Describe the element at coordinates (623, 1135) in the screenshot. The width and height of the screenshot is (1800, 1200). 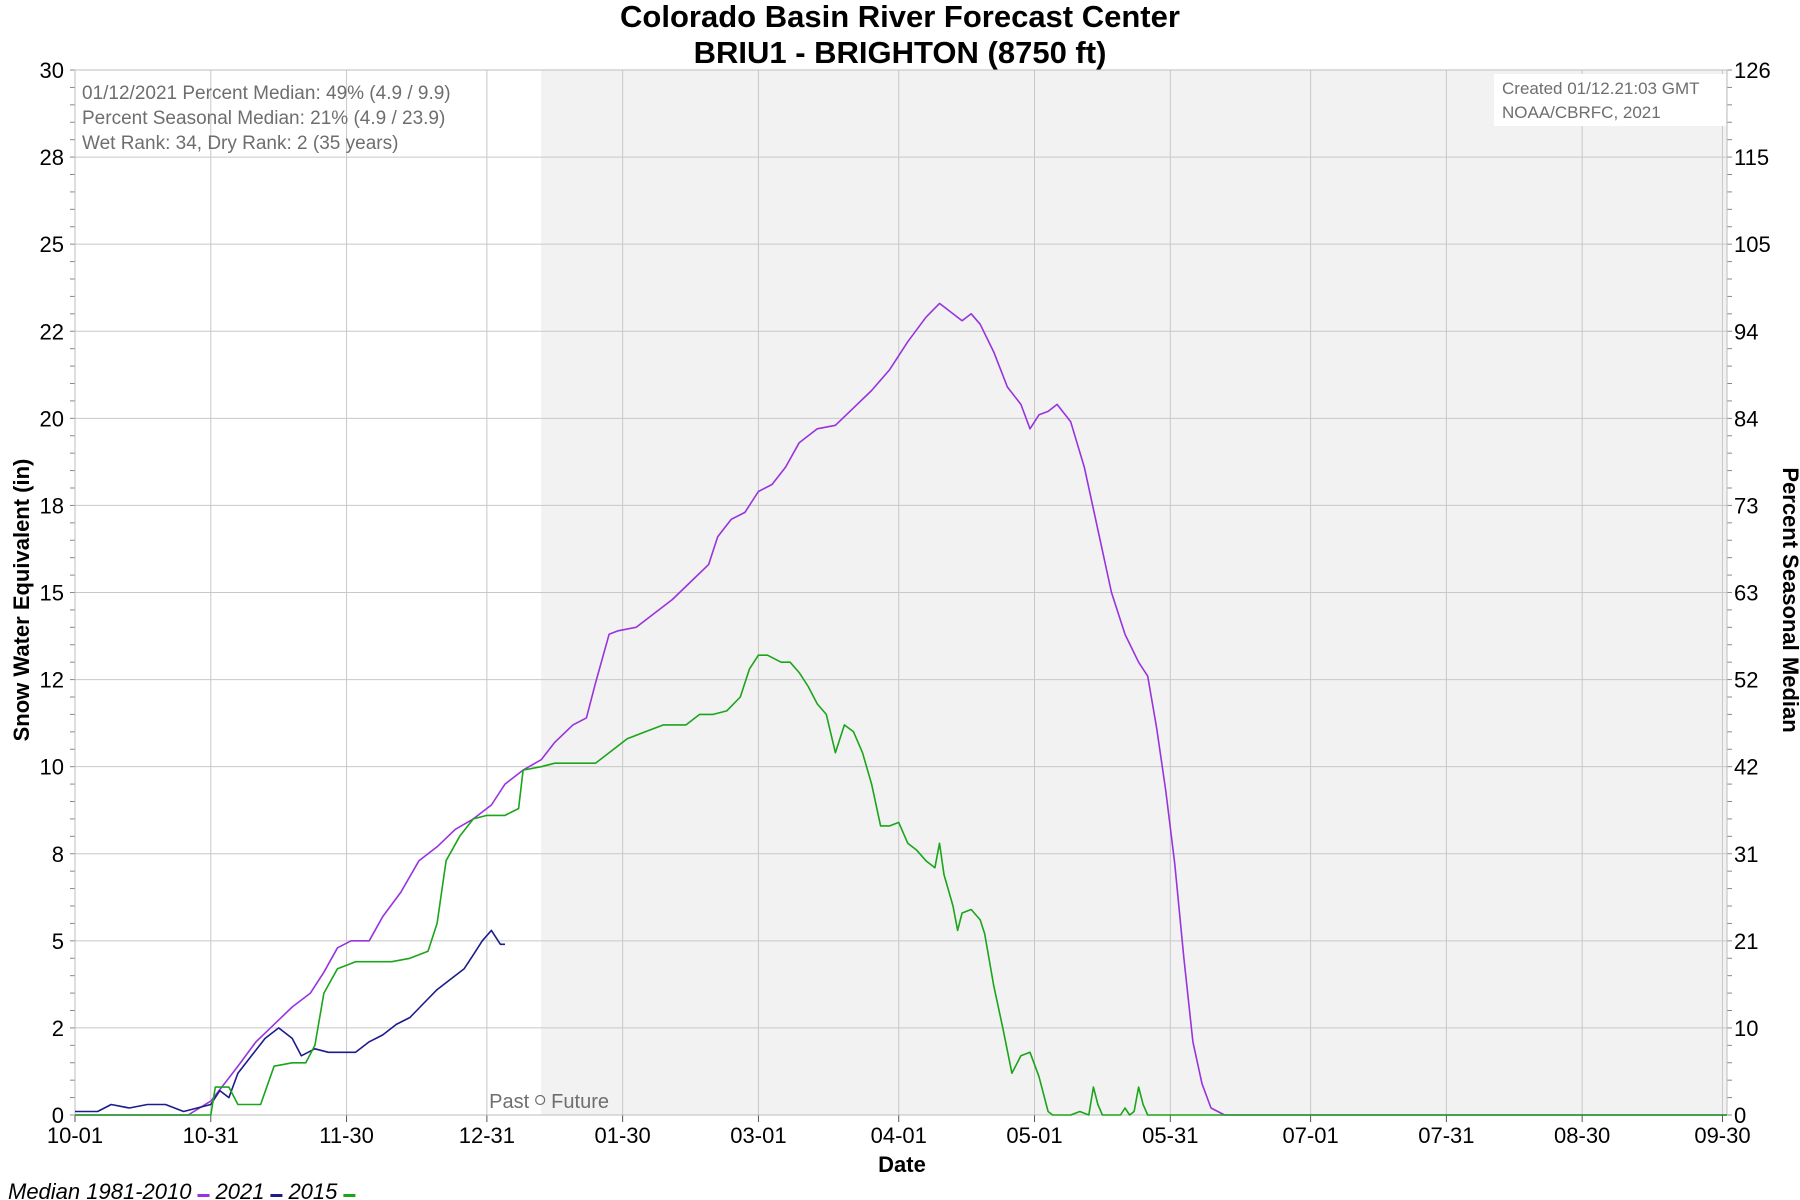
I see `x-tick-label: 01-30` at that location.